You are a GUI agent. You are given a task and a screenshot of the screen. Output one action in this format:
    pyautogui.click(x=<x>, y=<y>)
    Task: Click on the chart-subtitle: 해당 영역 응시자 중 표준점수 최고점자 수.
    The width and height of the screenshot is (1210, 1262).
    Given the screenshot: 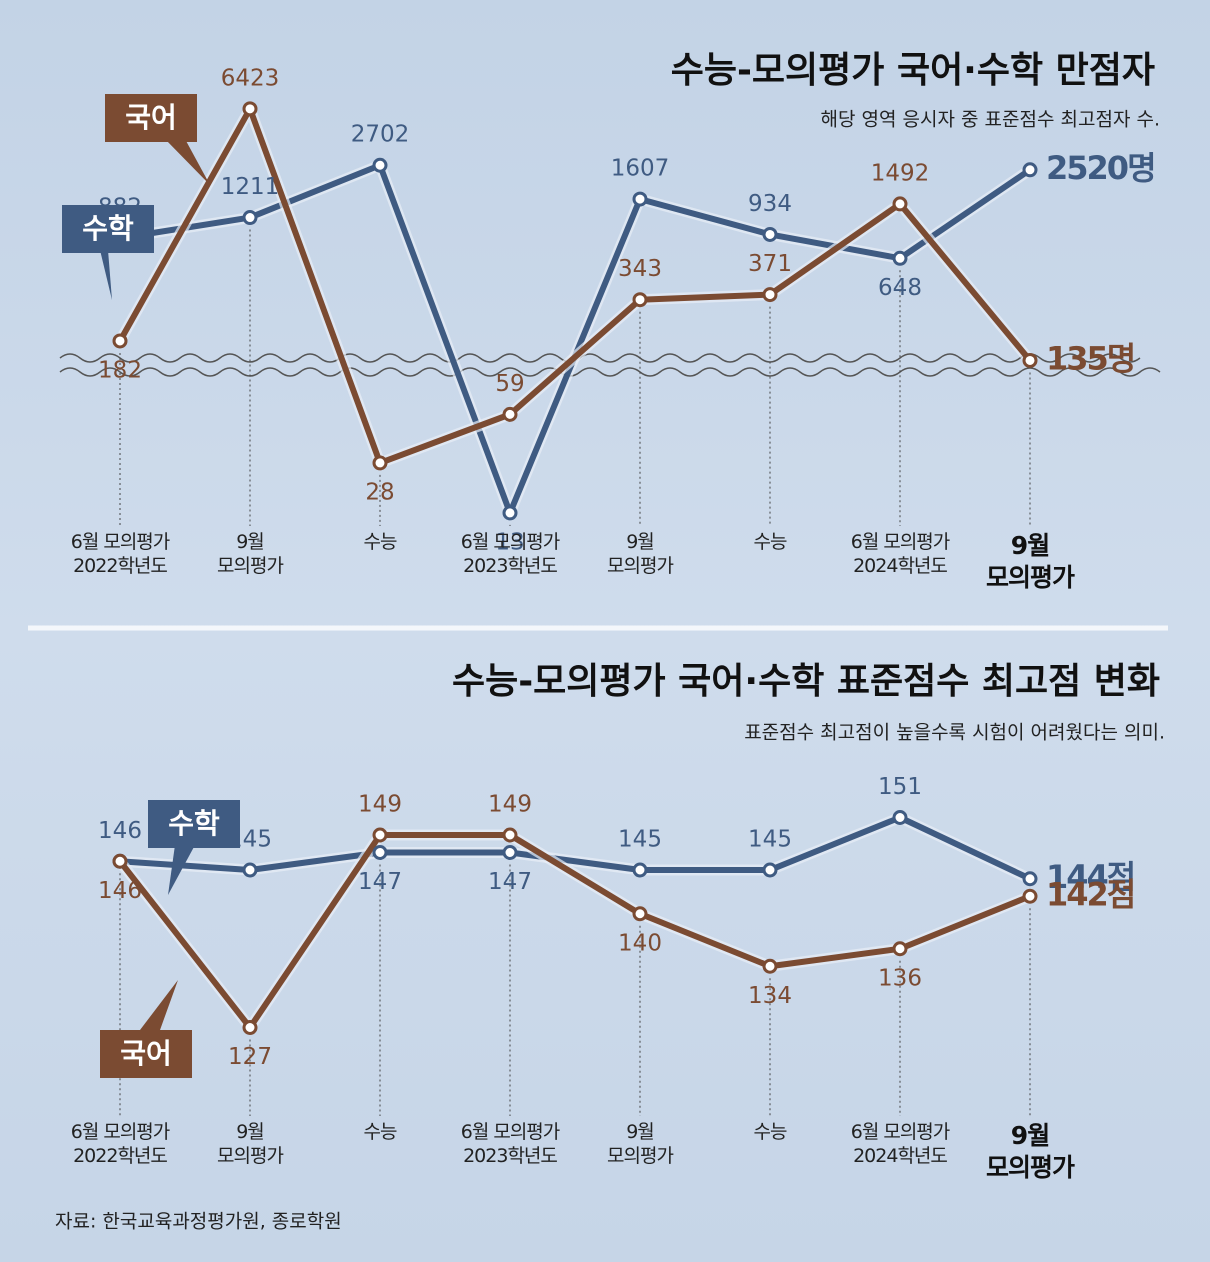 What is the action you would take?
    pyautogui.click(x=990, y=120)
    